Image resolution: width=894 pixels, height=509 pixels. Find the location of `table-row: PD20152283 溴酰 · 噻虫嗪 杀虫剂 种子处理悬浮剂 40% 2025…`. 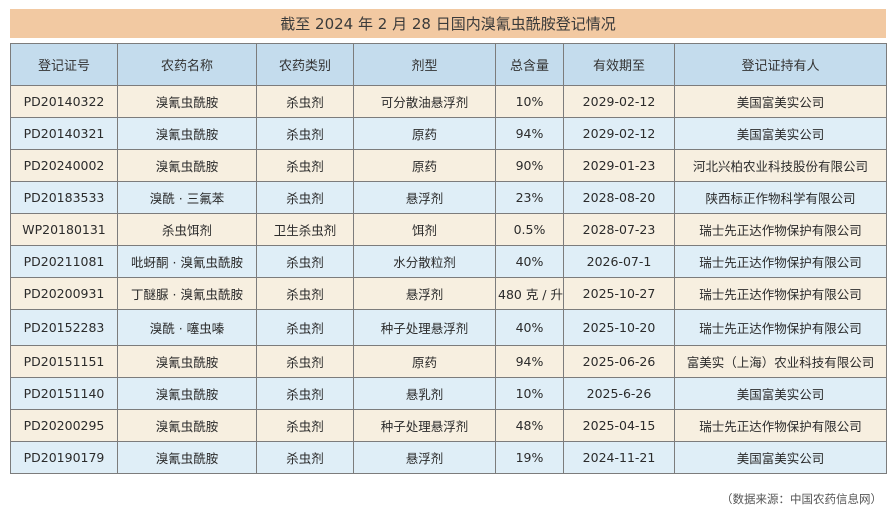

table-row: PD20152283 溴酰 · 噻虫嗪 杀虫剂 种子处理悬浮剂 40% 2025… is located at coordinates (448, 327).